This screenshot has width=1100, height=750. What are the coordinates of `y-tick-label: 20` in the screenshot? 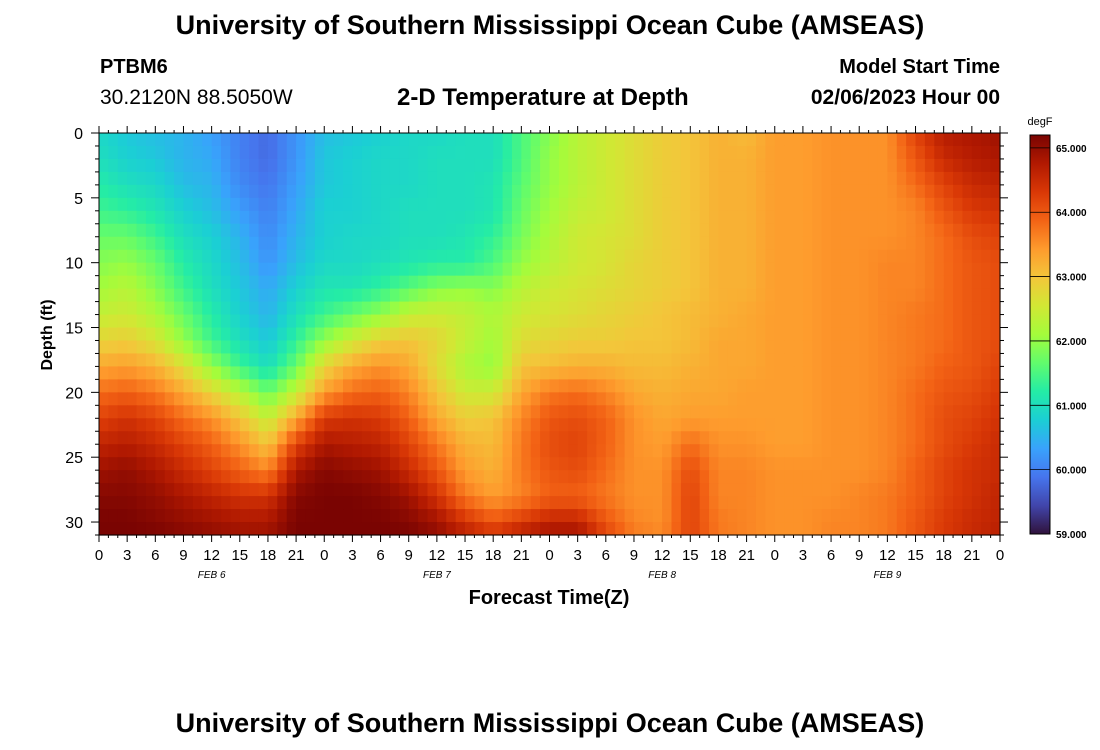 It's located at (74, 393).